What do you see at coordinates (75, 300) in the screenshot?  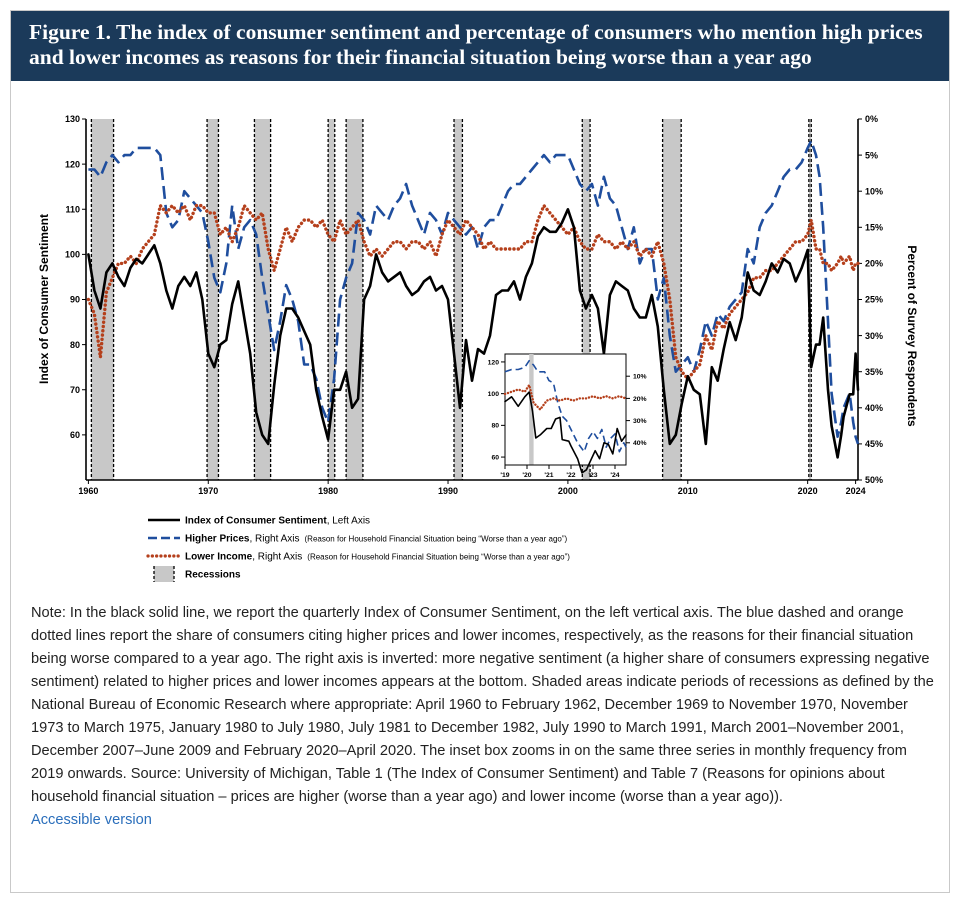 I see `y-tick-label: 90` at bounding box center [75, 300].